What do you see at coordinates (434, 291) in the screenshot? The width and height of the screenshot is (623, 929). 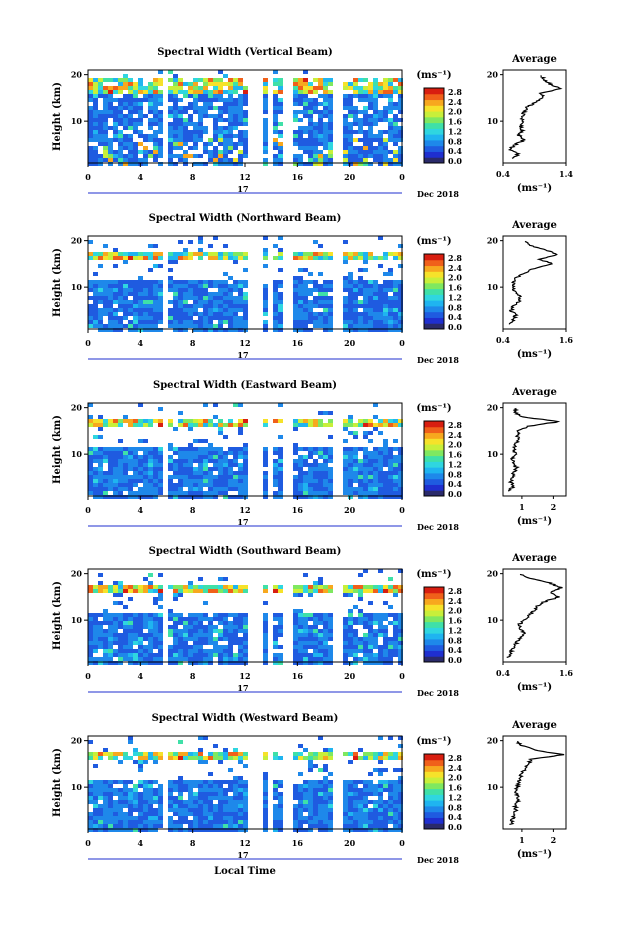 I see `colorbar` at bounding box center [434, 291].